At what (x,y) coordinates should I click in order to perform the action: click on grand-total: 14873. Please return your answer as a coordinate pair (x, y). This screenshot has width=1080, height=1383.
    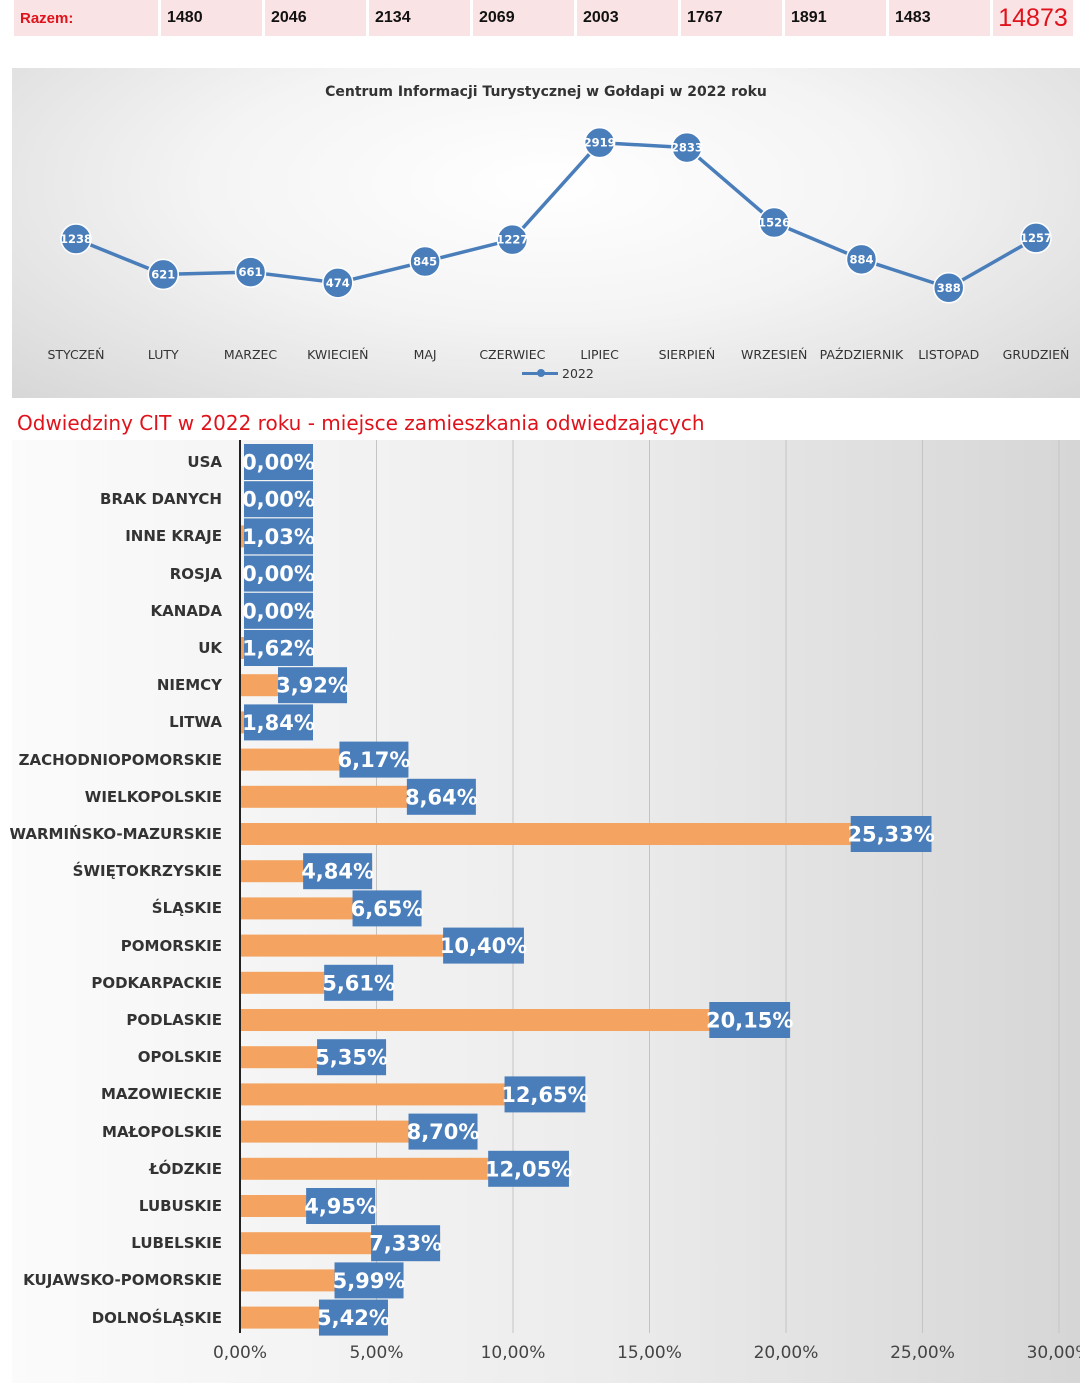
    Looking at the image, I should click on (1033, 18).